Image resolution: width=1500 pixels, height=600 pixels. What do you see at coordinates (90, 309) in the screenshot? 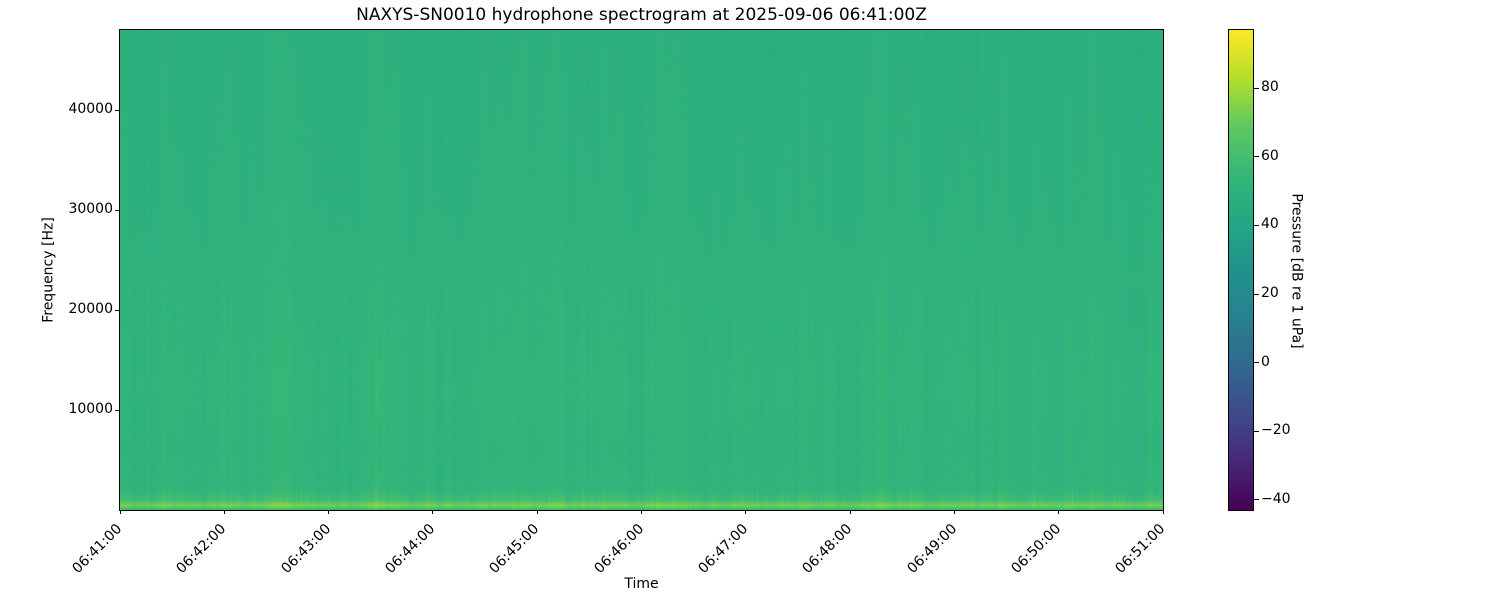
I see `y-tick-label: 20000` at bounding box center [90, 309].